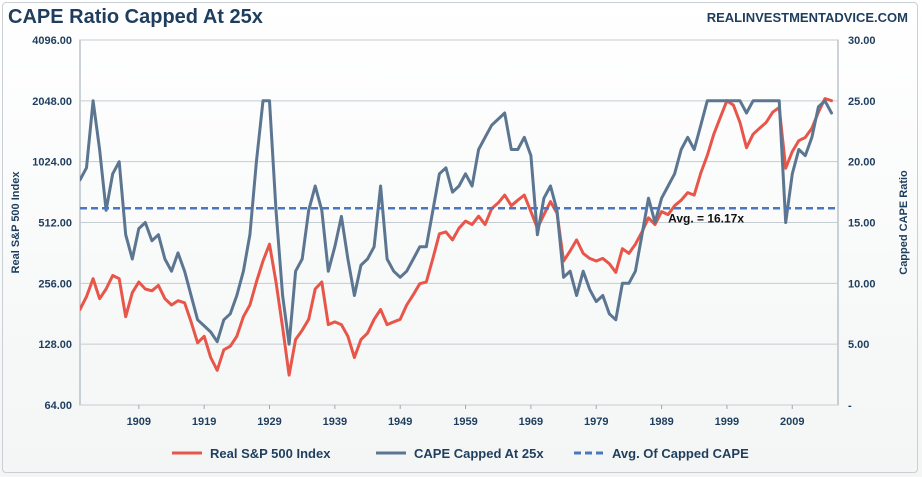 The height and width of the screenshot is (477, 922). I want to click on avg-annotation: Avg. = 16.17x, so click(706, 218).